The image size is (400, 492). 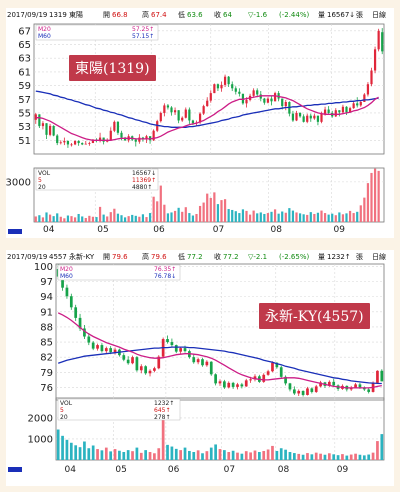 What do you see at coordinates (24, 59) in the screenshot?
I see `price-tick-label: 63` at bounding box center [24, 59].